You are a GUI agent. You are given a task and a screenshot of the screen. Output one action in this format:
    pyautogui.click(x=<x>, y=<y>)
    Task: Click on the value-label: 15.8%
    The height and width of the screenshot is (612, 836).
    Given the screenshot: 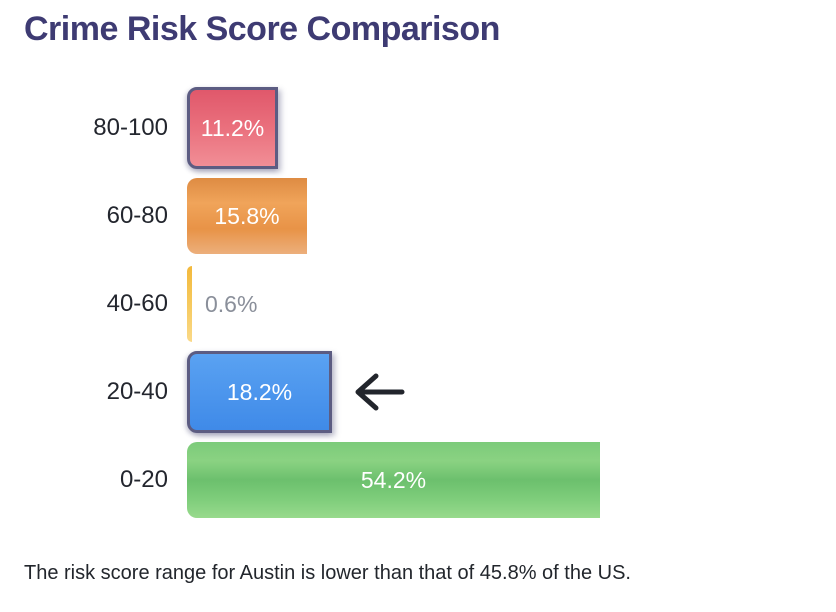 What is the action you would take?
    pyautogui.click(x=247, y=215)
    